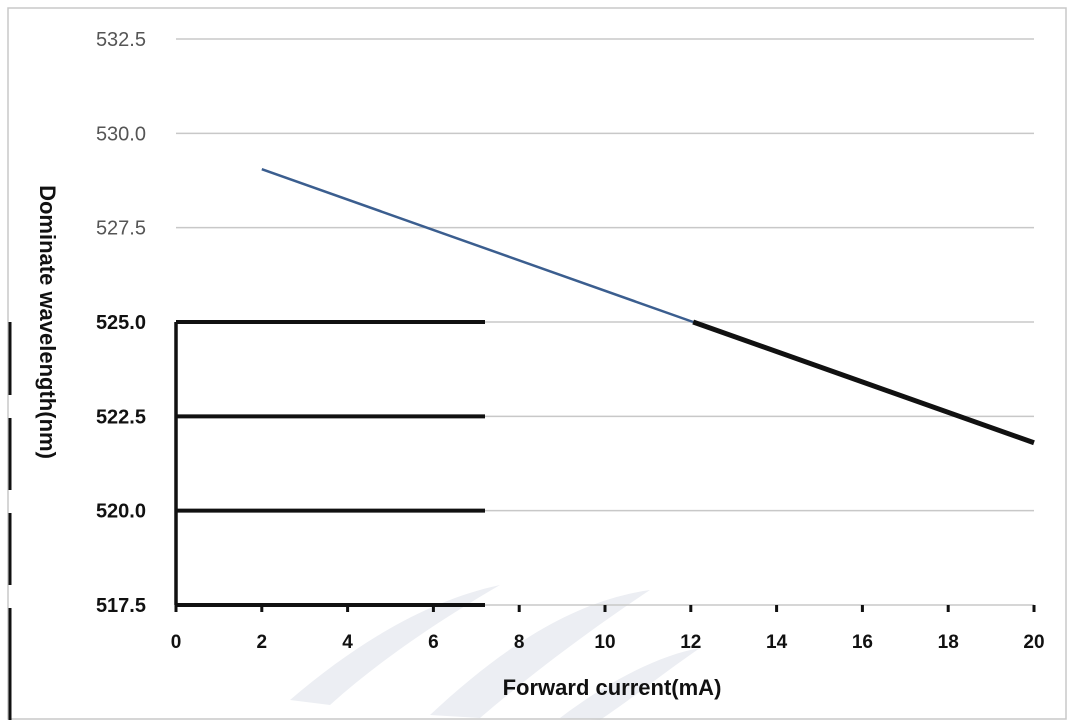 The image size is (1068, 725). What do you see at coordinates (612, 687) in the screenshot?
I see `x-axis-title: Forward current(mA)` at bounding box center [612, 687].